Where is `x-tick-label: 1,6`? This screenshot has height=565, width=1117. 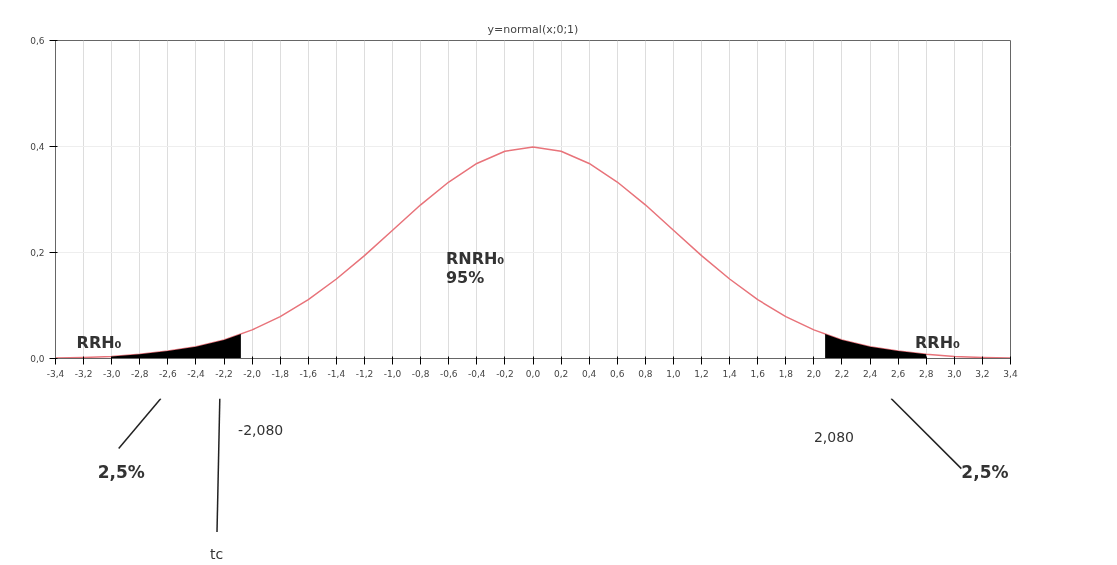 x-tick-label: 1,6 is located at coordinates (758, 373).